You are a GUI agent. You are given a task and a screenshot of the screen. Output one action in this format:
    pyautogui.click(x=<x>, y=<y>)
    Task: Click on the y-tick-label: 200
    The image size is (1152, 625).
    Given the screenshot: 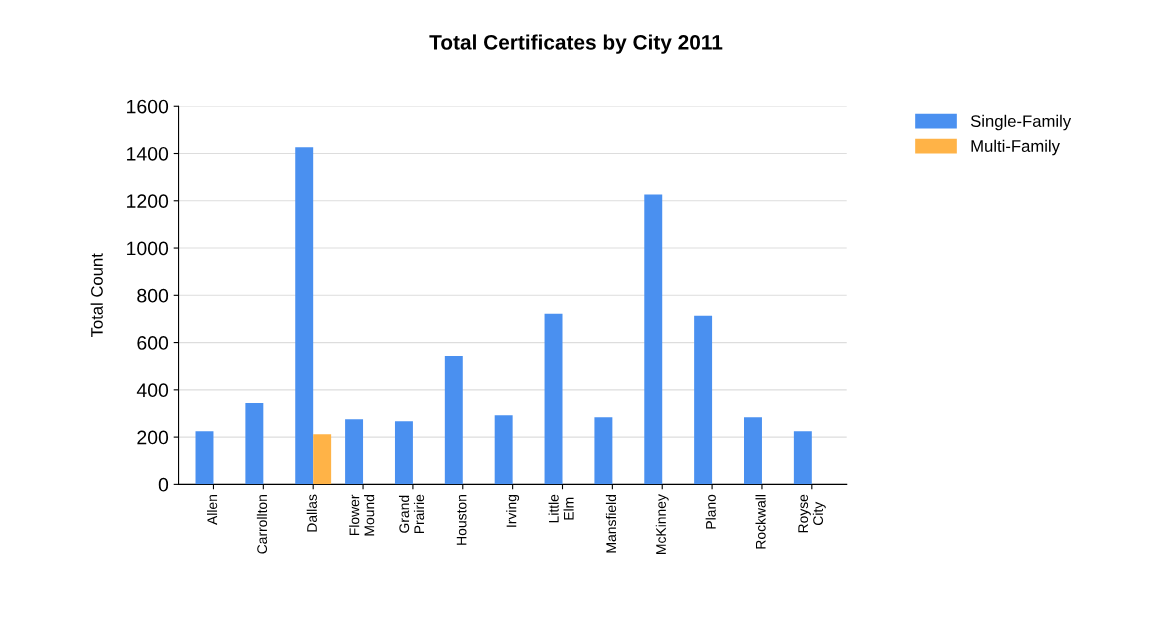 What is the action you would take?
    pyautogui.click(x=153, y=437)
    